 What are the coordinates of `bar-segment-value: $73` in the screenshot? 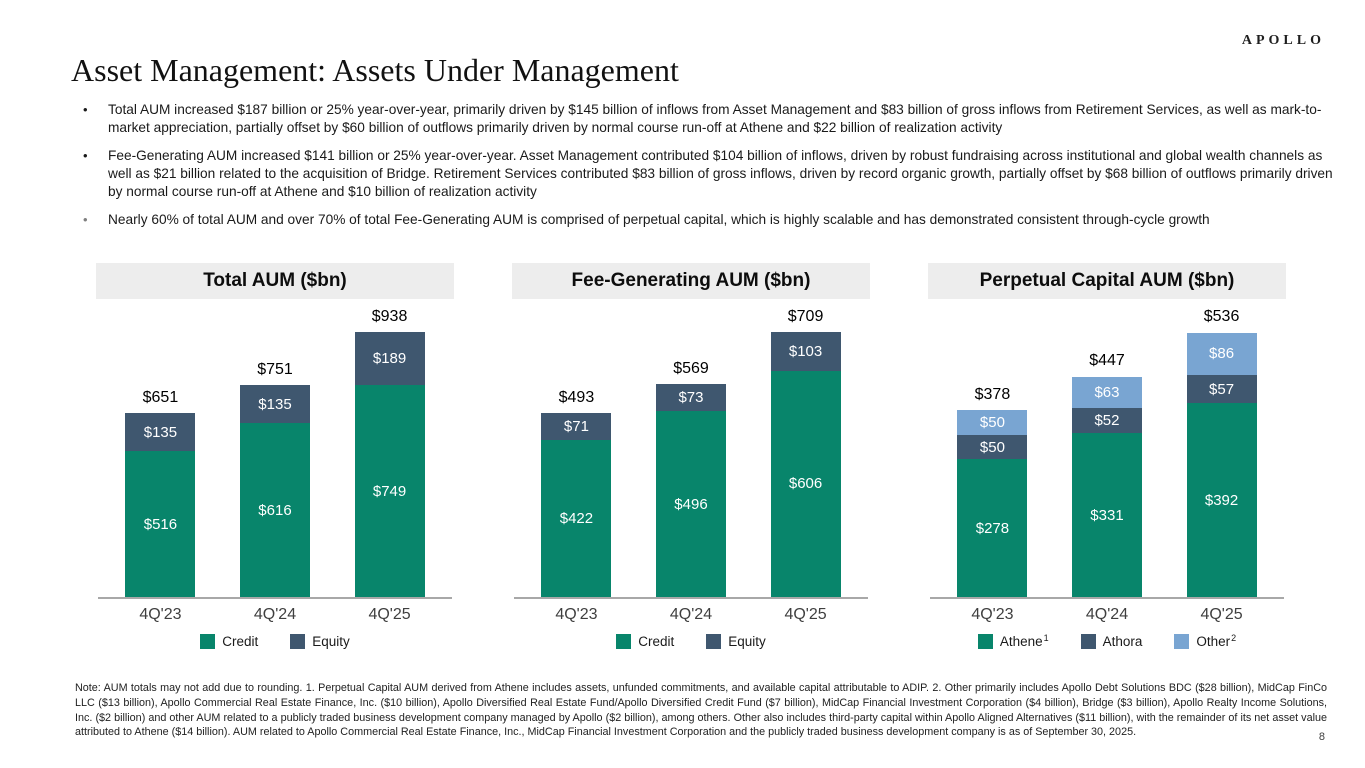 It's located at (691, 398).